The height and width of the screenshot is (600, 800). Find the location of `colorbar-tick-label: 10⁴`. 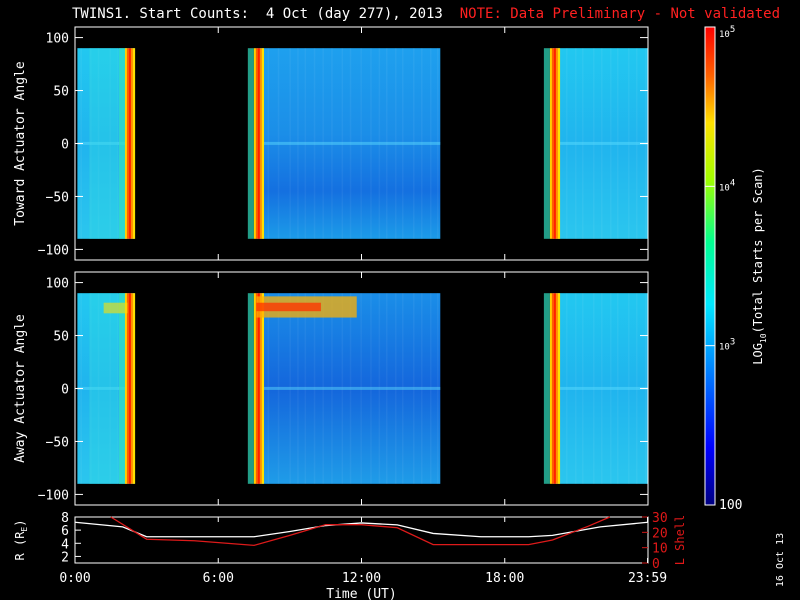

colorbar-tick-label: 10⁴ is located at coordinates (727, 185).